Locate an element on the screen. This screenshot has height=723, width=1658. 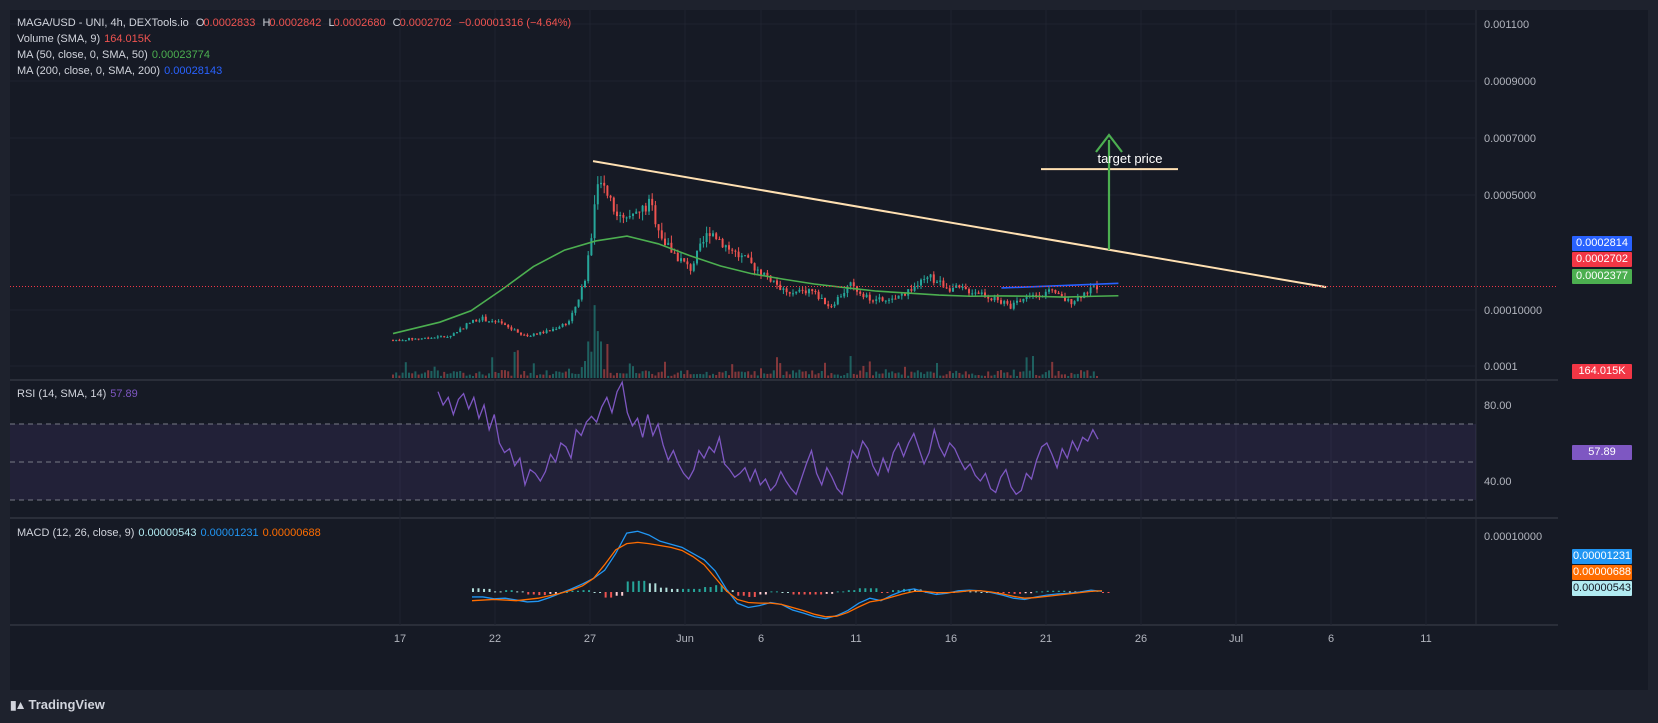
macd-pane is located at coordinates (790, 575).